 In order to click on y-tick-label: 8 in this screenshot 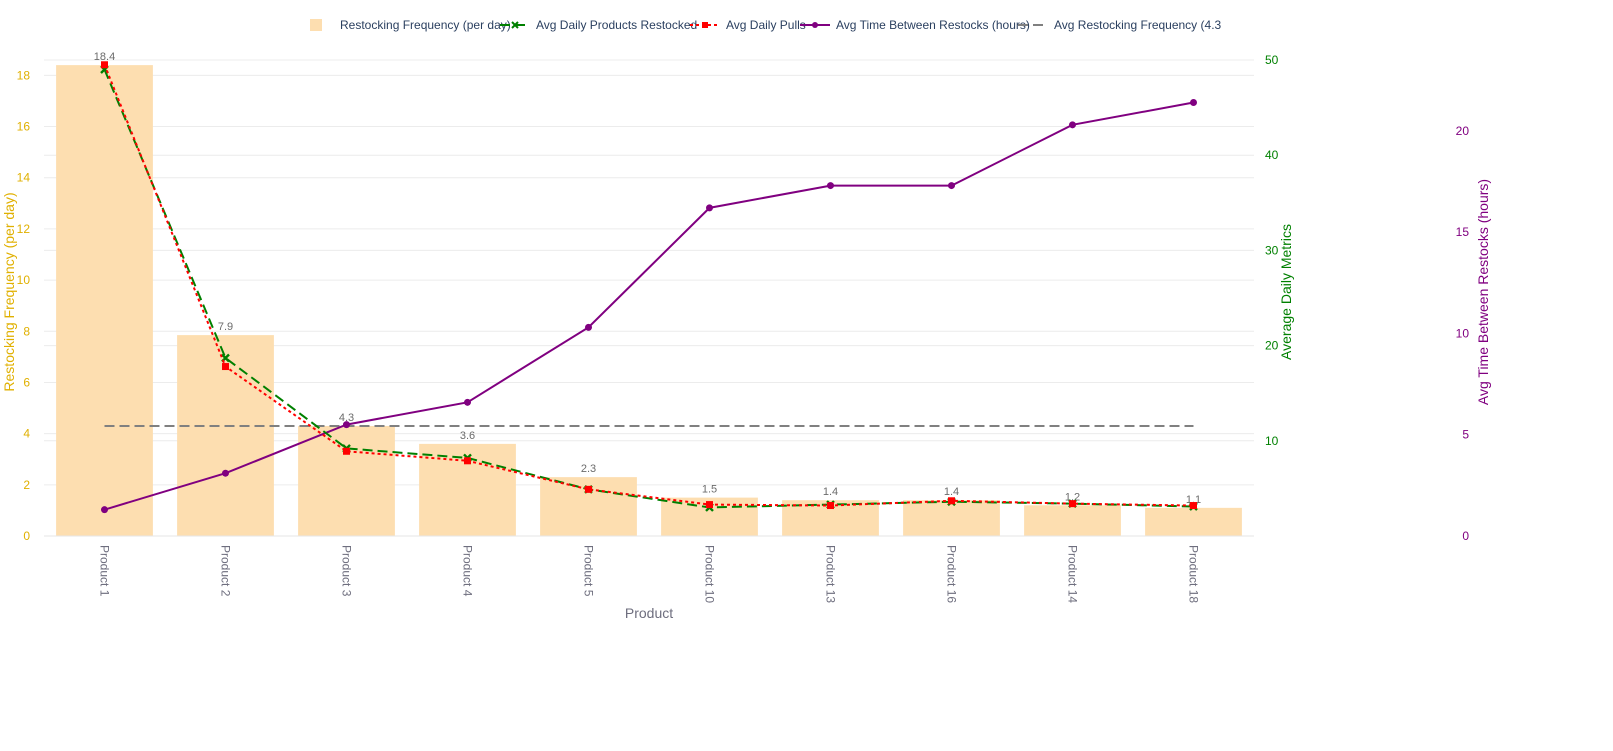, I will do `click(26, 331)`.